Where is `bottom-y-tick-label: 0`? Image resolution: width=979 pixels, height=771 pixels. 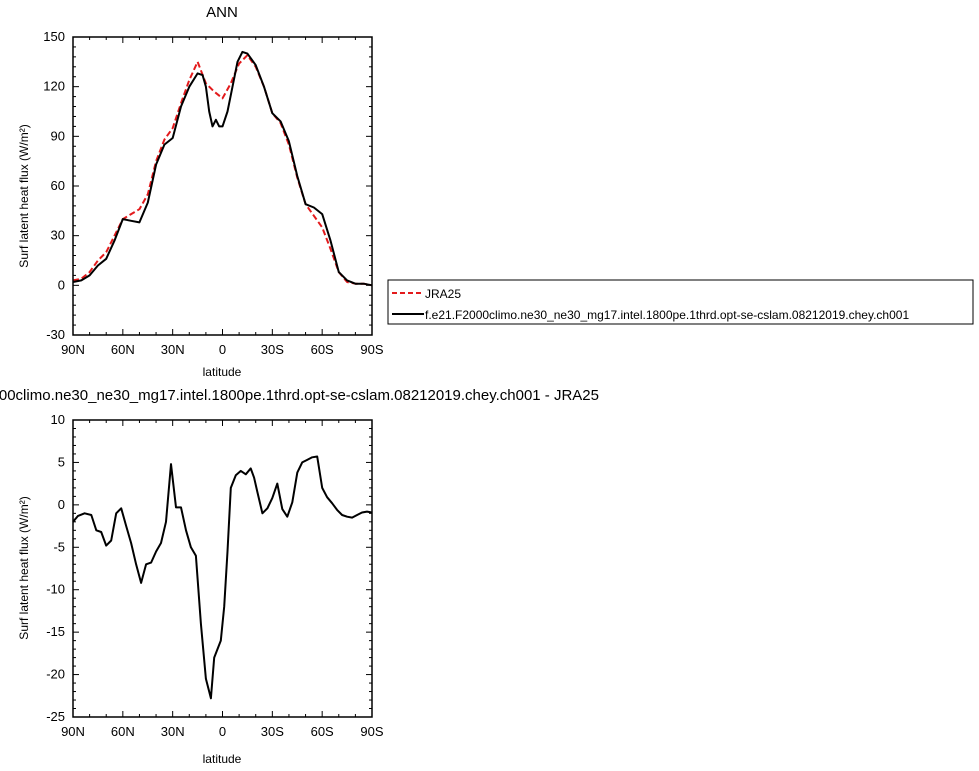 bottom-y-tick-label: 0 is located at coordinates (61, 504).